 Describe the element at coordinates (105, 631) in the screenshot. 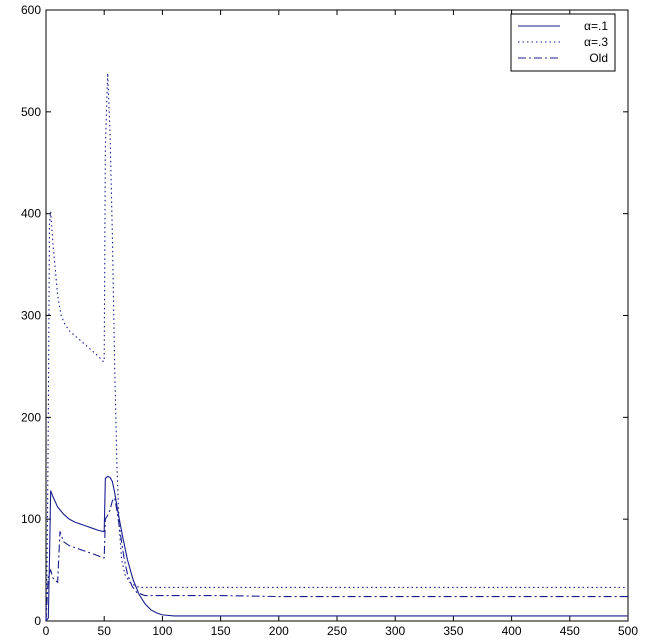

I see `x-tick-label: 50` at that location.